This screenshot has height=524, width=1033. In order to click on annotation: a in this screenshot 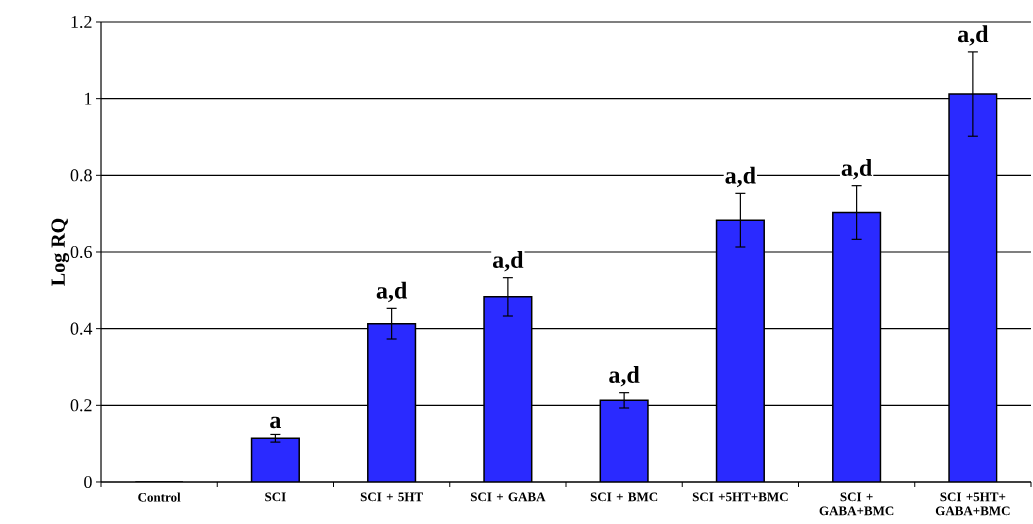, I will do `click(276, 422)`.